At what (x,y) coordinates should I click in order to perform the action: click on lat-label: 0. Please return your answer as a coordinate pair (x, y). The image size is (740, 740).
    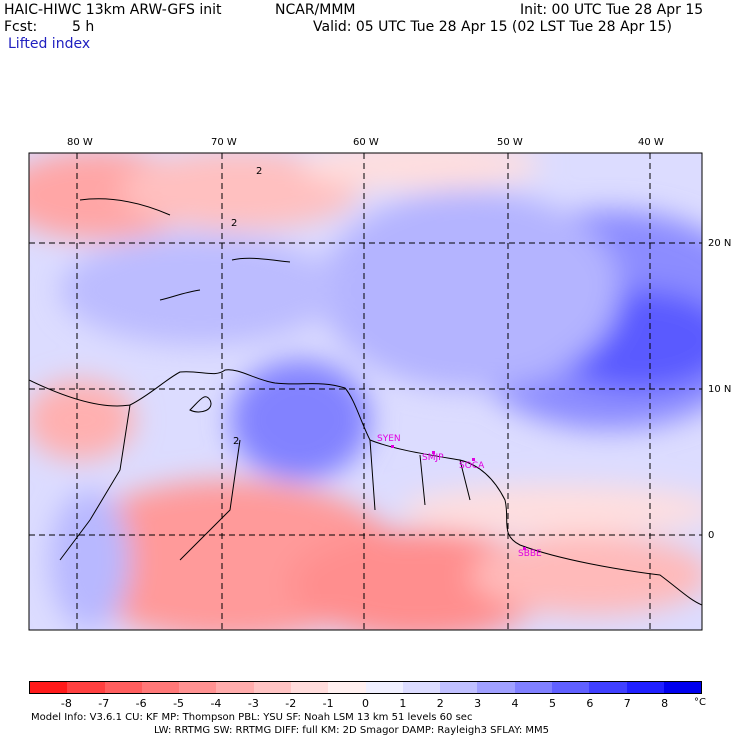
    Looking at the image, I should click on (711, 535).